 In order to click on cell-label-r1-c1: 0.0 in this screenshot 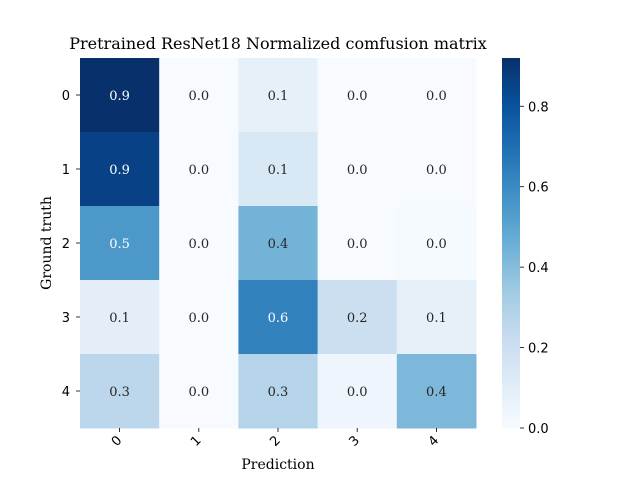, I will do `click(198, 170)`.